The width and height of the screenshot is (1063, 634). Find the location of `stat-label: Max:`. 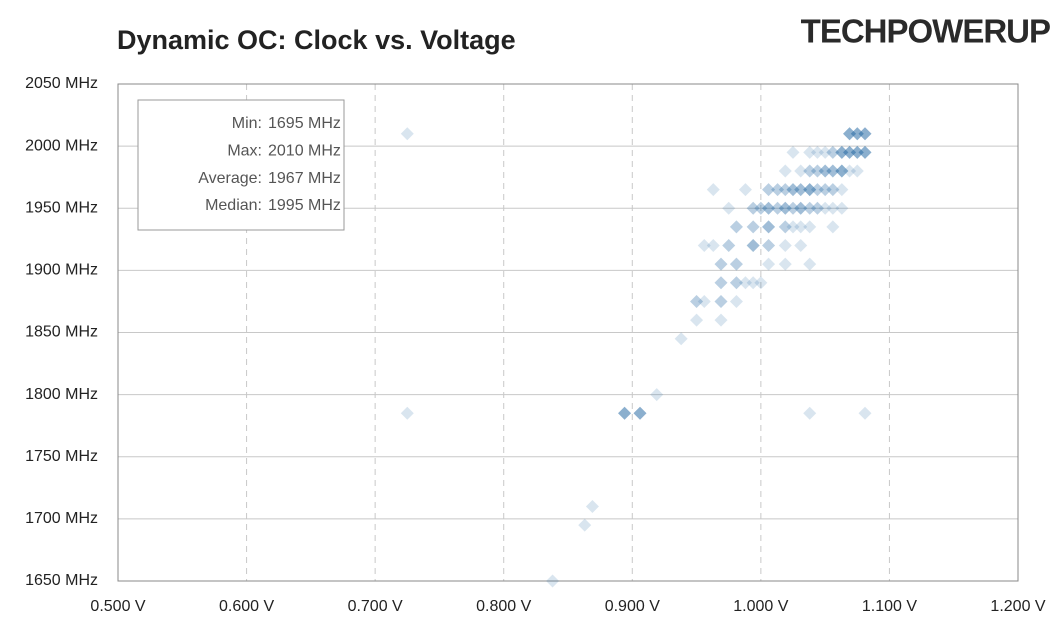

stat-label: Max: is located at coordinates (244, 151).